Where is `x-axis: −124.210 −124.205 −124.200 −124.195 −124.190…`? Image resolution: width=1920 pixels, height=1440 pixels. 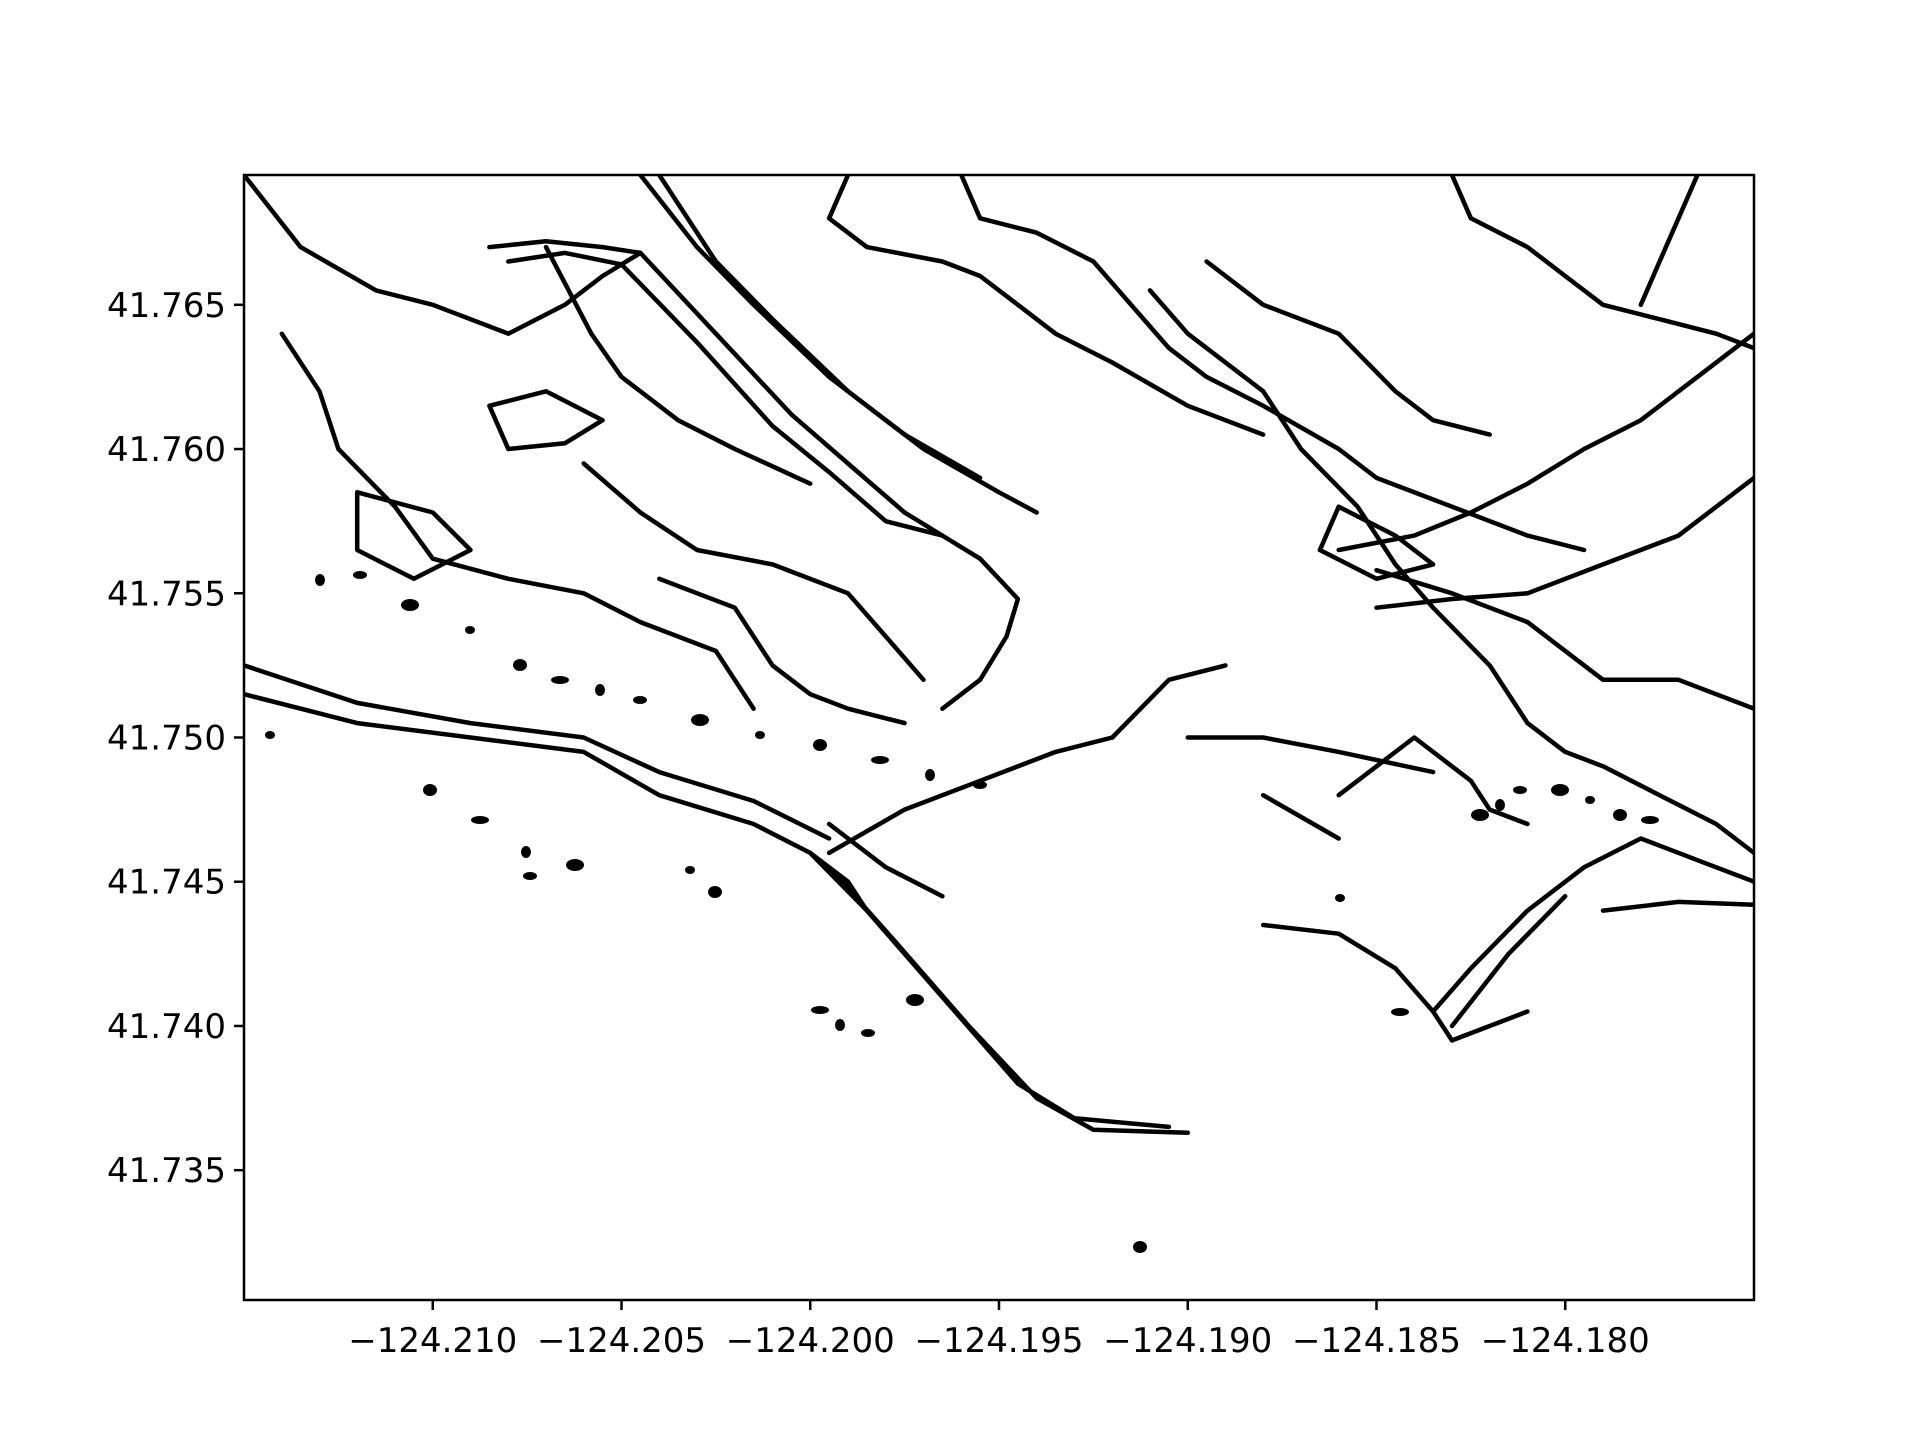
x-axis: −124.210 −124.205 −124.200 −124.195 −124.190… is located at coordinates (999, 1330).